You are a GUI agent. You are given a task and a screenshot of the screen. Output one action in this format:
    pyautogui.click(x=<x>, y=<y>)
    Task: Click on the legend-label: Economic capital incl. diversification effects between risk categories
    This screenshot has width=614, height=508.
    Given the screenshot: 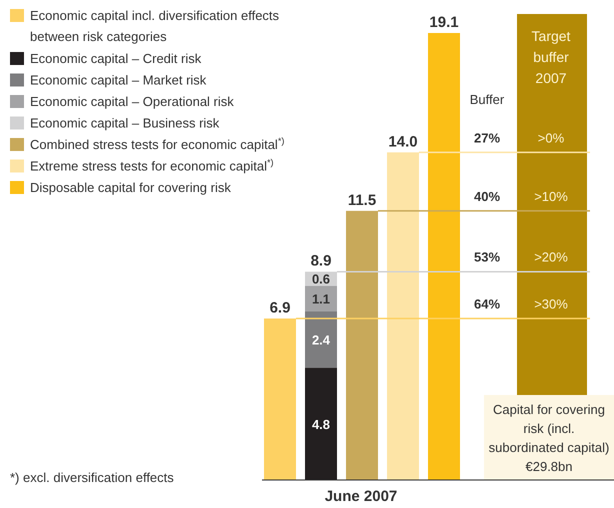 What is the action you would take?
    pyautogui.click(x=155, y=26)
    